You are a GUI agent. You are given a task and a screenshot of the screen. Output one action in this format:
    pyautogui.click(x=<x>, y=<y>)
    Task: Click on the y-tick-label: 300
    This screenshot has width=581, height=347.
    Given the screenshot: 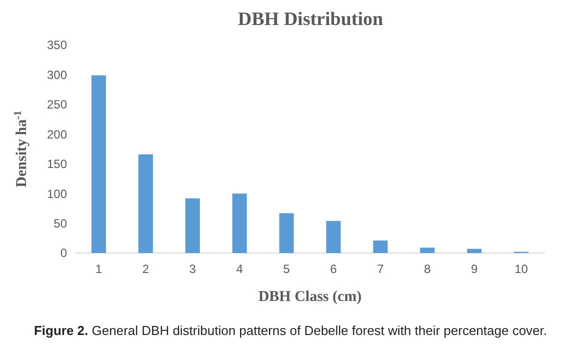 What is the action you would take?
    pyautogui.click(x=57, y=75)
    